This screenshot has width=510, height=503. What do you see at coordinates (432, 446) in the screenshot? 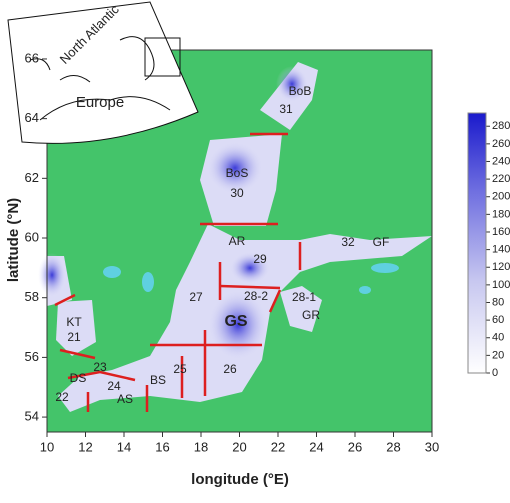
I see `x-tick-label: 30` at bounding box center [432, 446].